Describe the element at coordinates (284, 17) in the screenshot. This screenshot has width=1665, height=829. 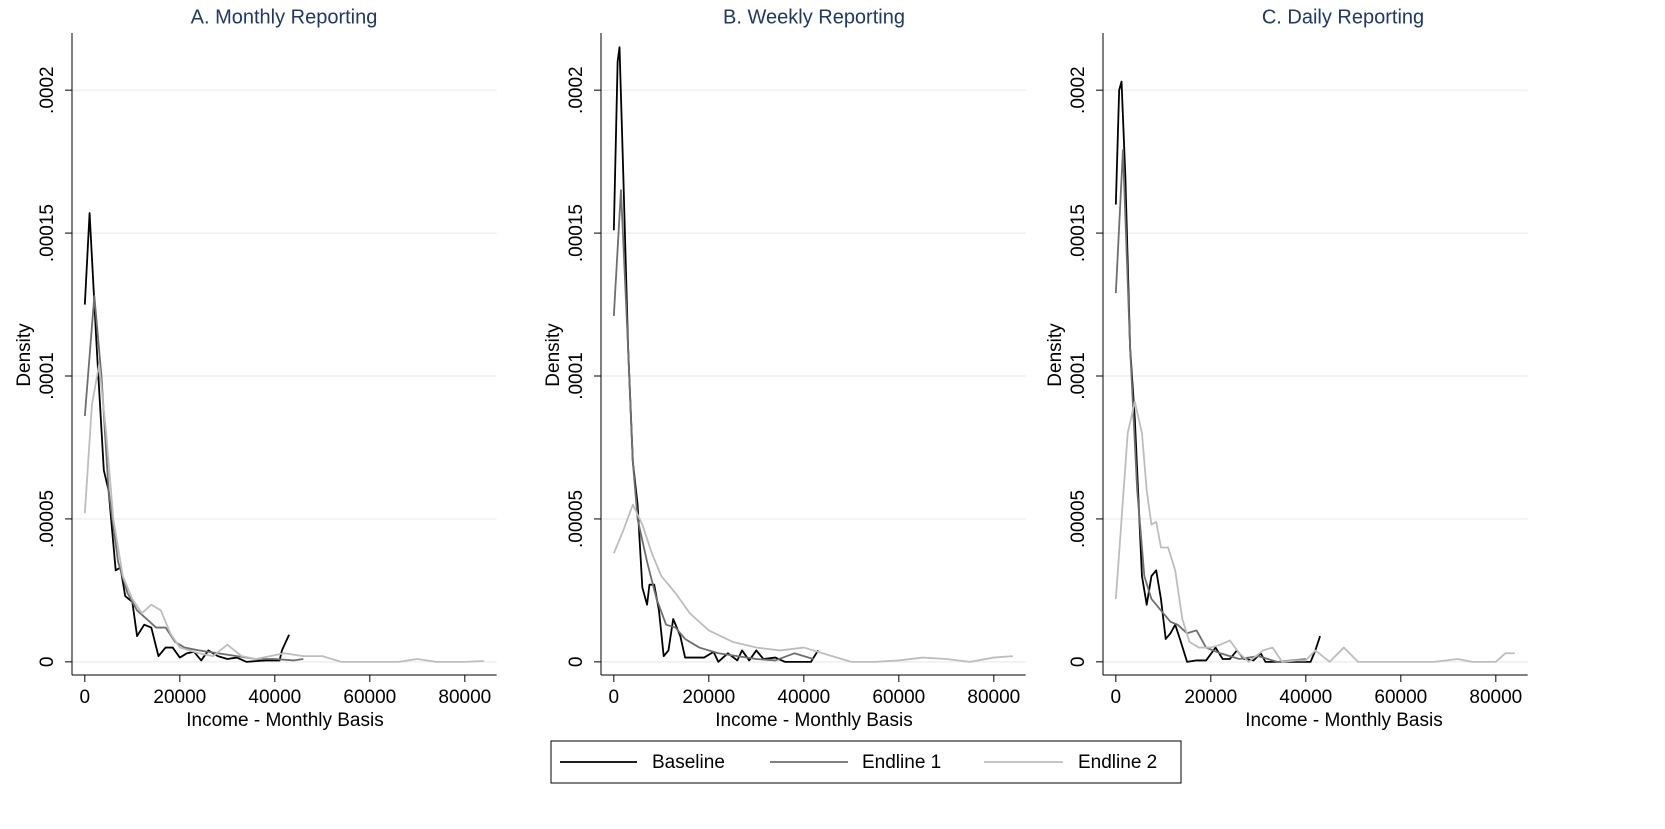
I see `panel-title: A. Monthly Reporting` at that location.